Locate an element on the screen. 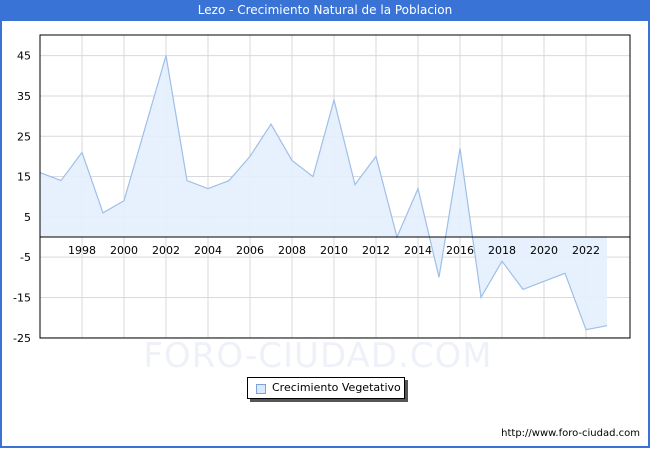 The image size is (650, 450). y-tick-label: 45 is located at coordinates (24, 56).